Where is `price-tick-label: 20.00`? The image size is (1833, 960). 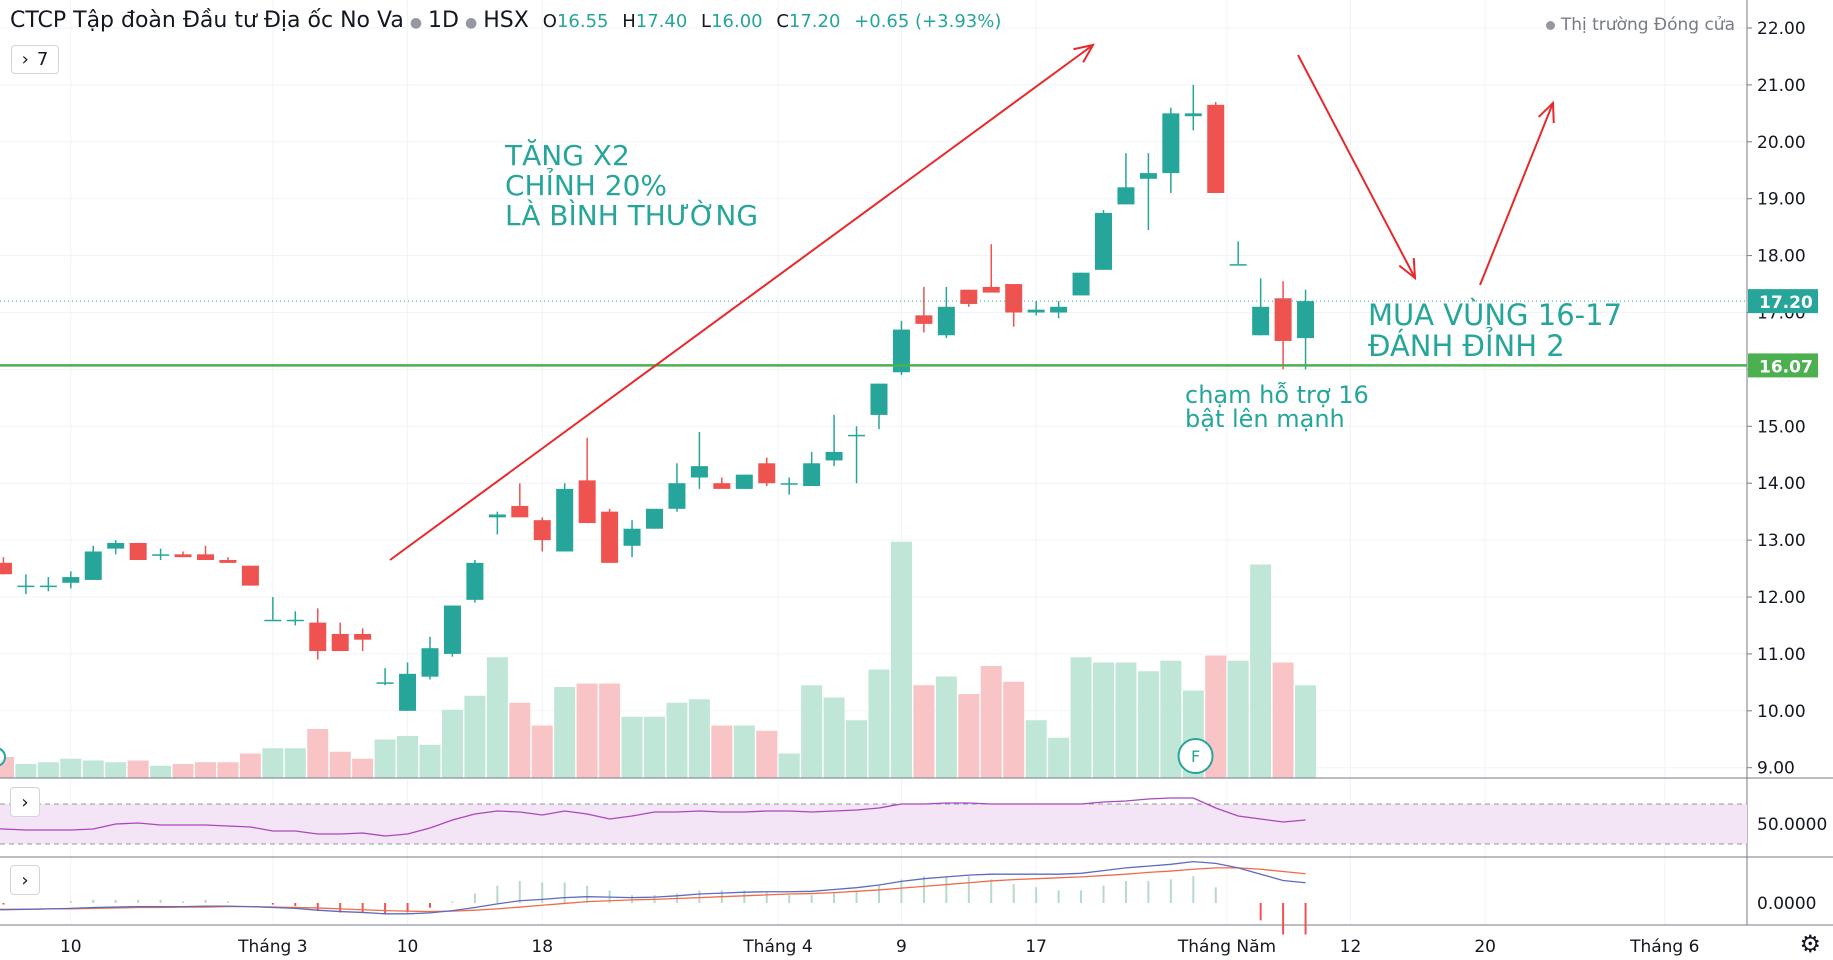
price-tick-label: 20.00 is located at coordinates (1781, 143).